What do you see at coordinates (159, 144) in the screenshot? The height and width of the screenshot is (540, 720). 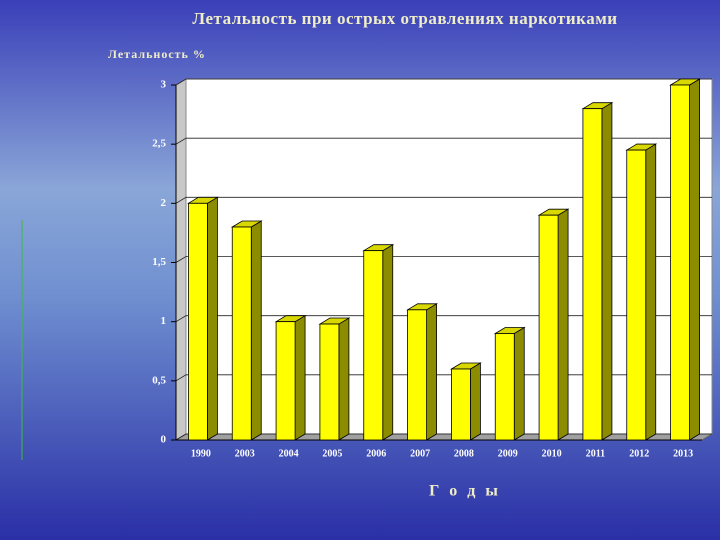 I see `y-tick-label: 2,5` at bounding box center [159, 144].